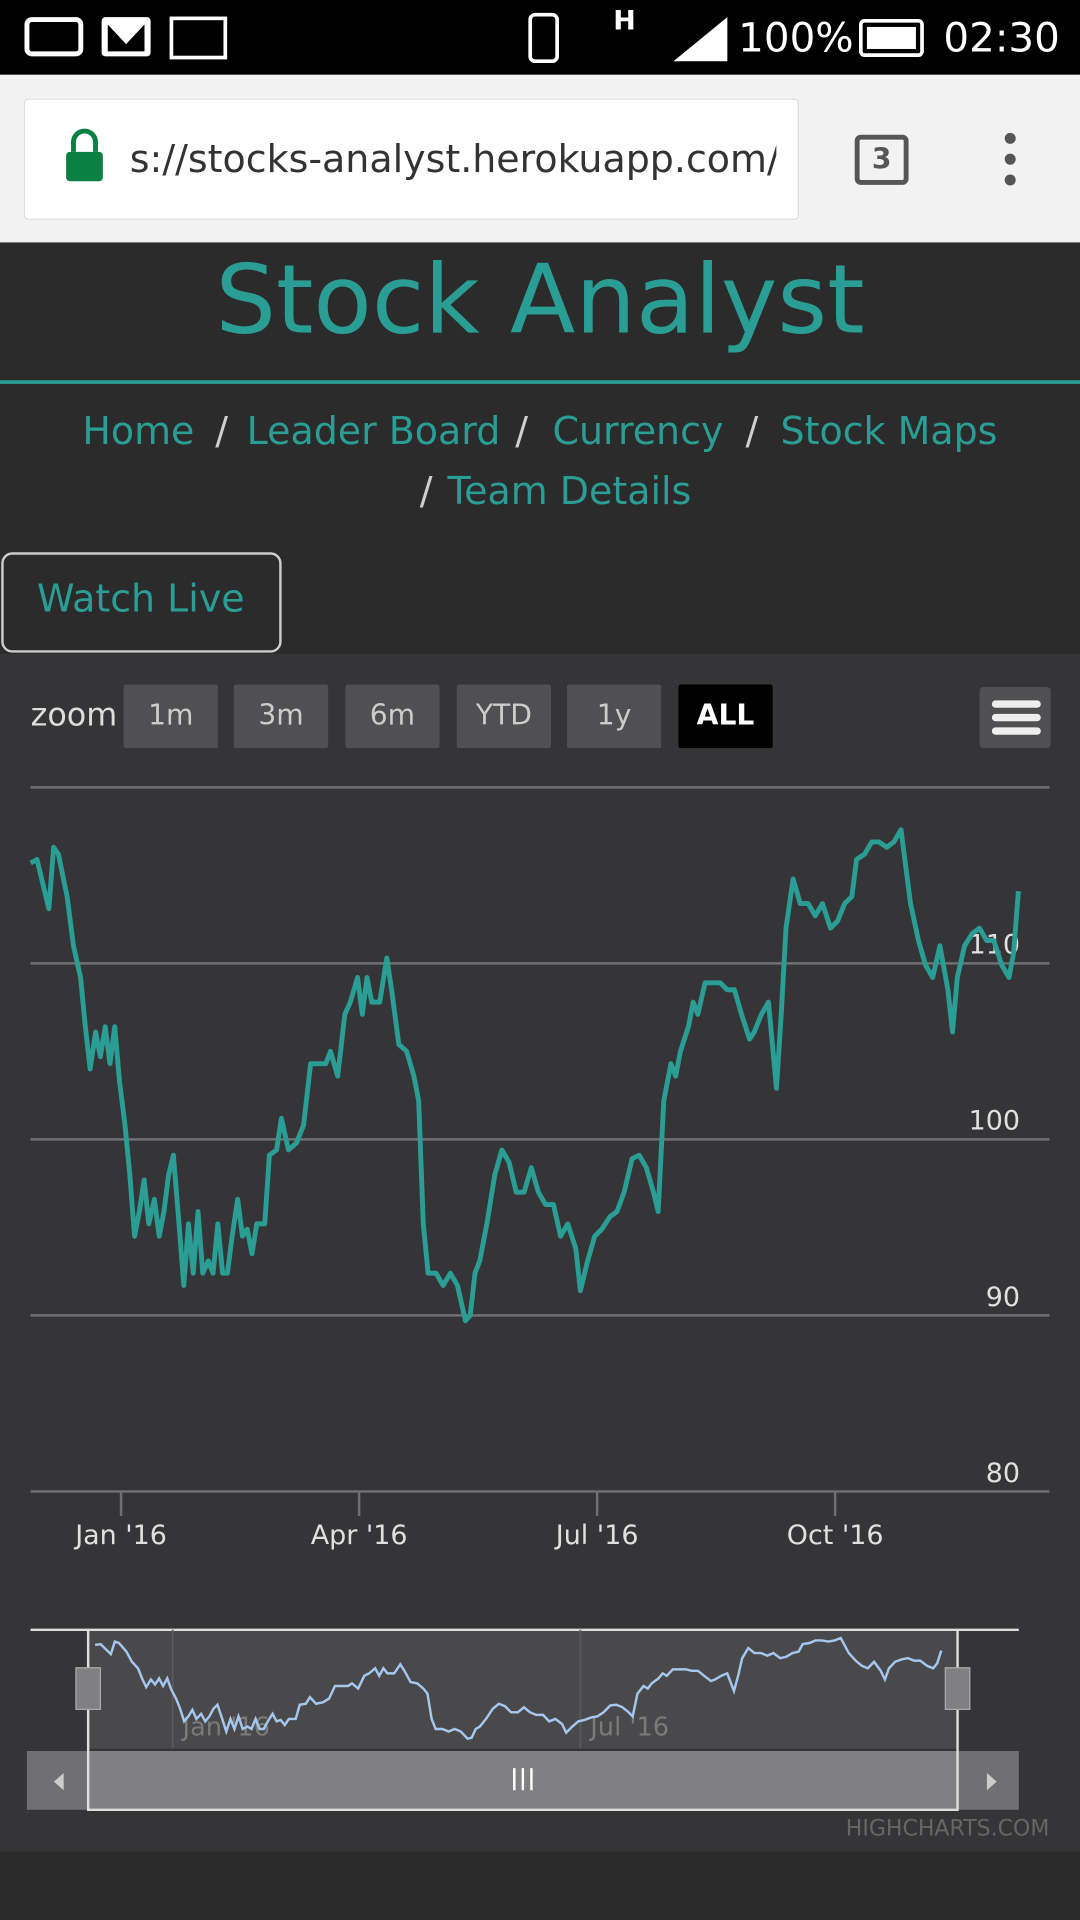  Describe the element at coordinates (889, 431) in the screenshot. I see `nav-link: Stock Maps` at that location.